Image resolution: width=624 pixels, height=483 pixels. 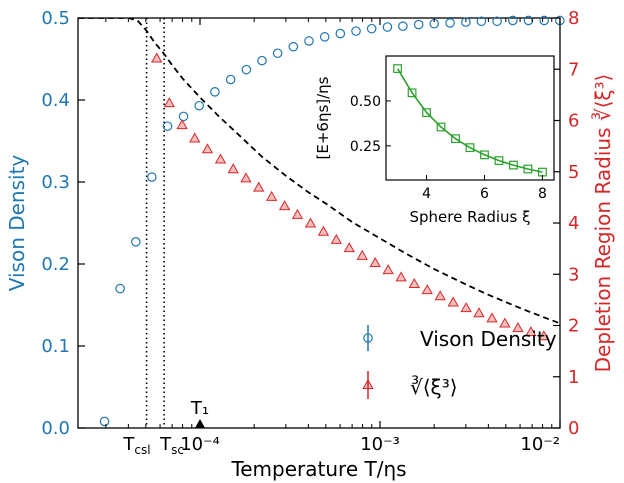 I want to click on inset-axis-ticks: 4 6 8 0.25 0.50, so click(x=448, y=148).